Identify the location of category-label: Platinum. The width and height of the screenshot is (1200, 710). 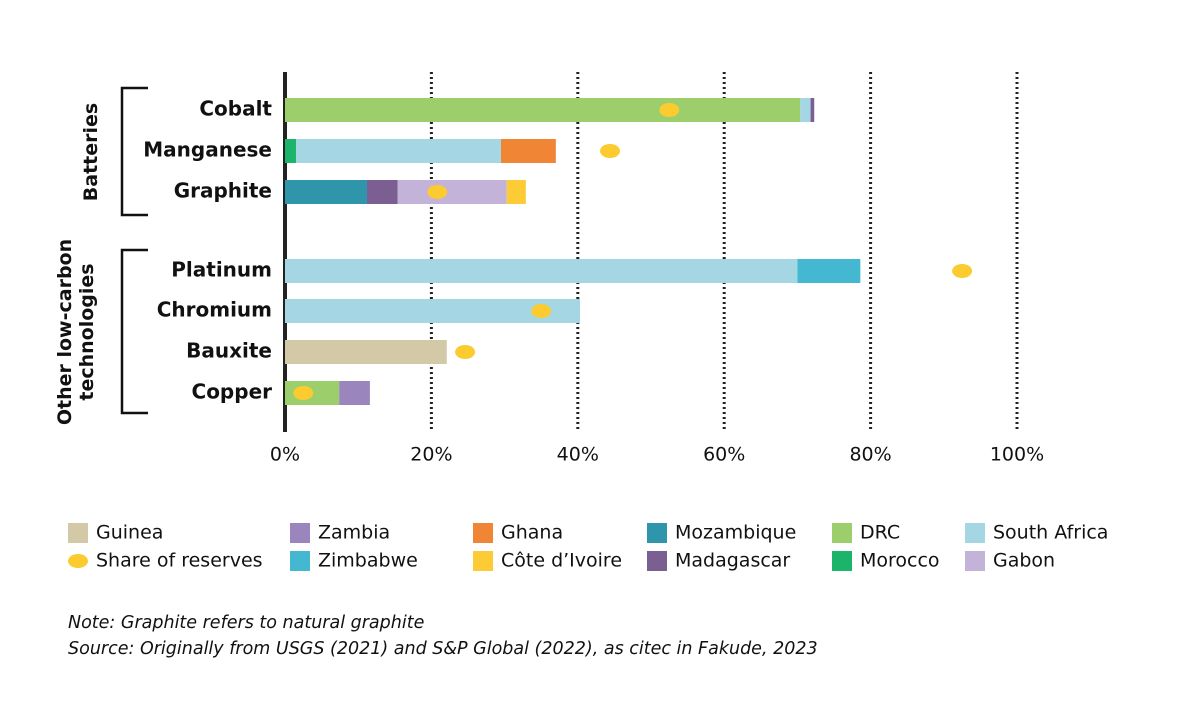
(221, 270).